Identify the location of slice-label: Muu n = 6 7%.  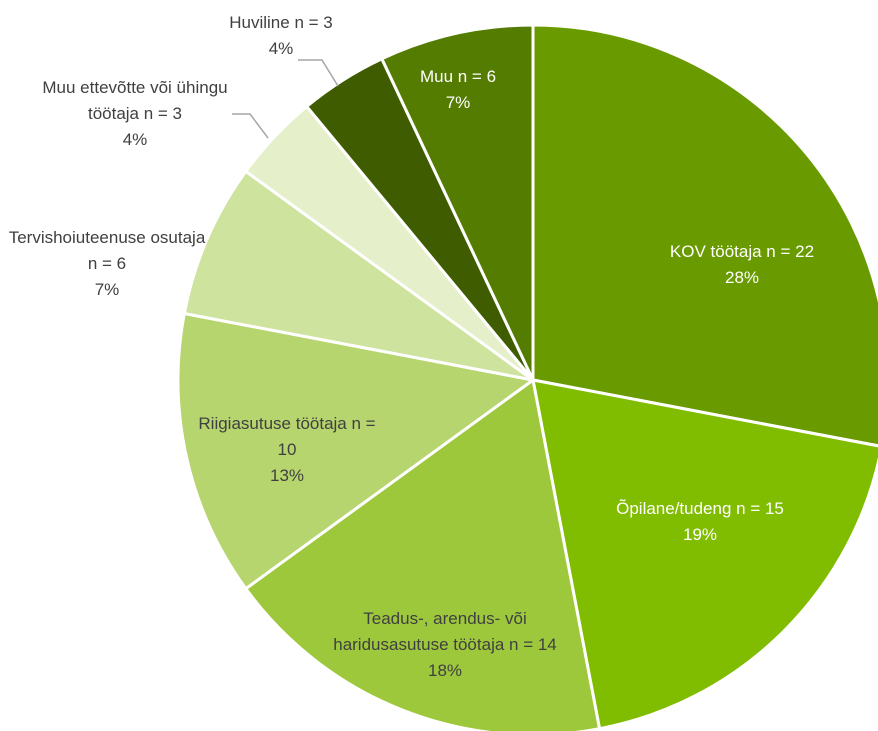
(458, 90).